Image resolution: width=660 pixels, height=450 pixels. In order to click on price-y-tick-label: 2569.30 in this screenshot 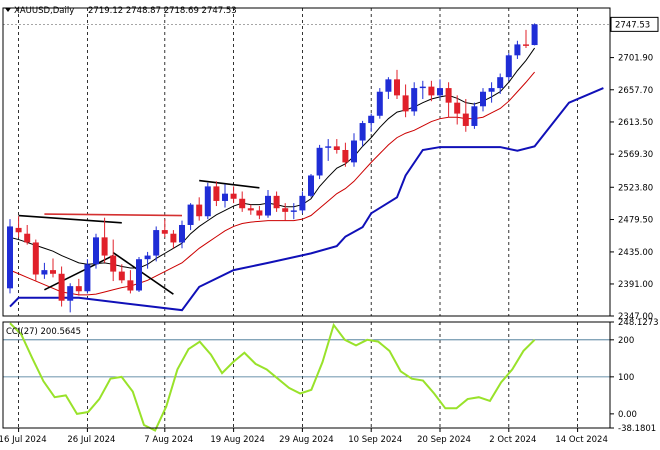, I will do `click(635, 155)`.